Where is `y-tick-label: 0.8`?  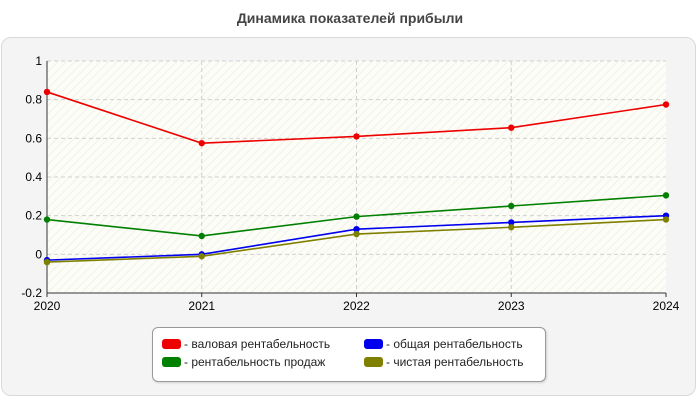
y-tick-label: 0.8 is located at coordinates (33, 100).